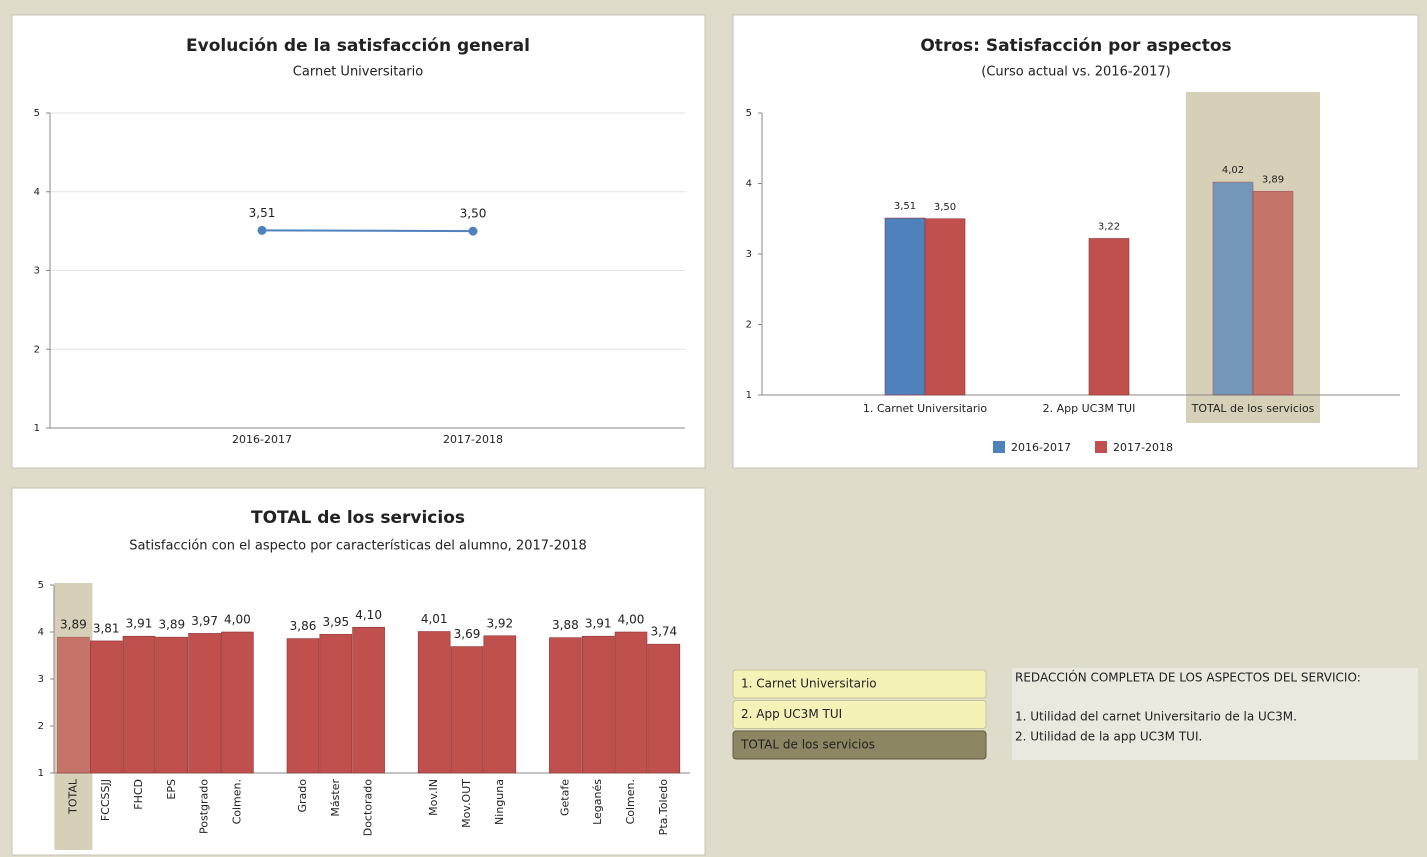  What do you see at coordinates (302, 796) in the screenshot?
I see `x-tick-label: Grado` at bounding box center [302, 796].